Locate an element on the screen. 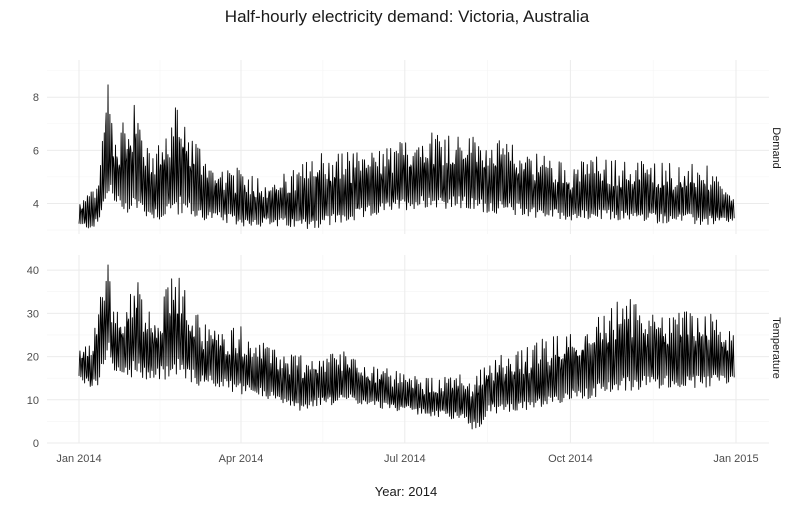 The image size is (800, 505). temperature-y-tick-label: 40 is located at coordinates (33, 271).